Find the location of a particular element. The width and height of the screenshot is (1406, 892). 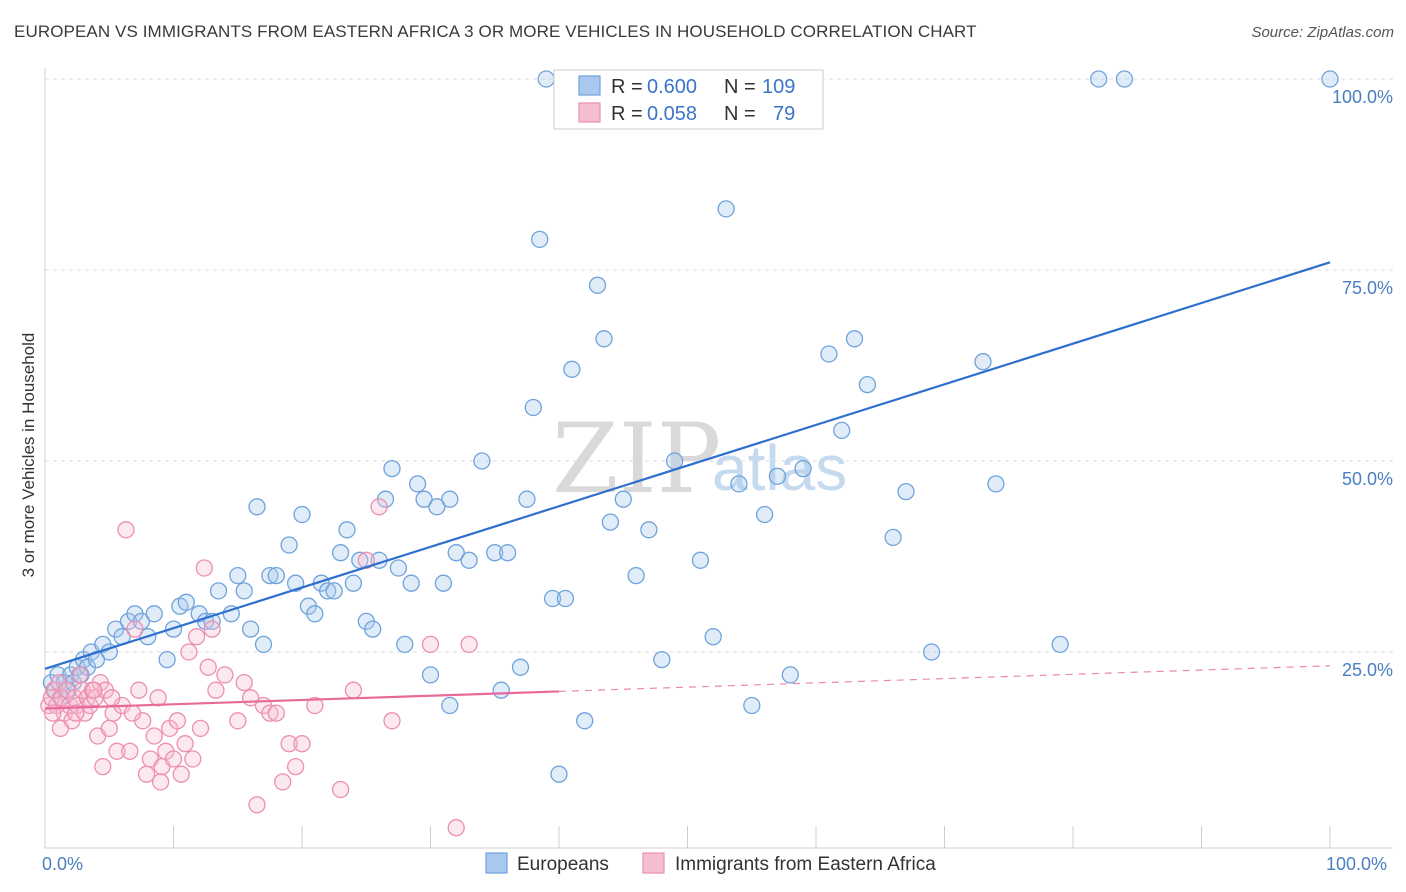

legend-n-value-europeans: 109 is located at coordinates (778, 87).